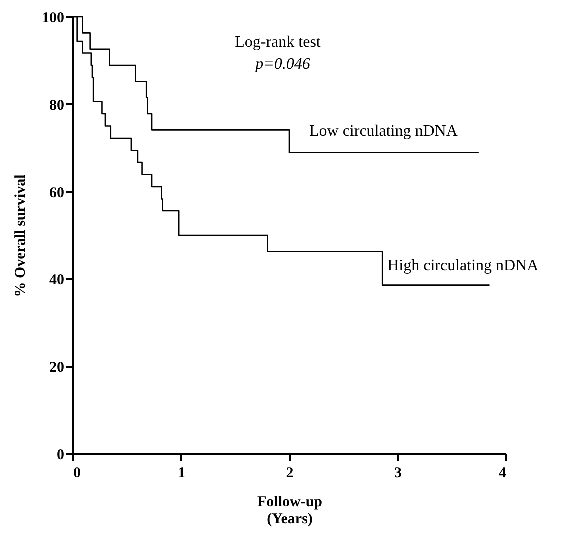  What do you see at coordinates (464, 265) in the screenshot?
I see `series-label: High circulating nDNA` at bounding box center [464, 265].